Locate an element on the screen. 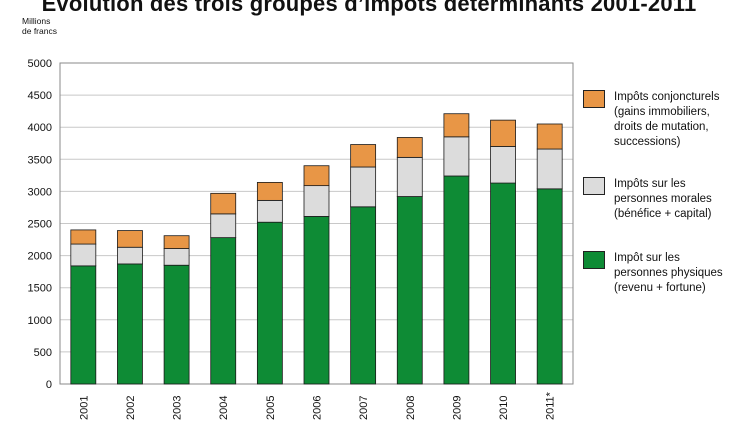  legend-line: Impôts sur les is located at coordinates (650, 184).